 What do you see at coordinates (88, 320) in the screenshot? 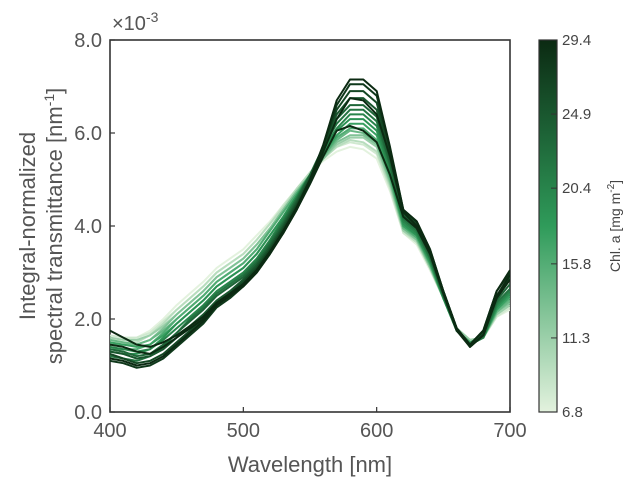
I see `y-tick-label: 2.0` at bounding box center [88, 320].